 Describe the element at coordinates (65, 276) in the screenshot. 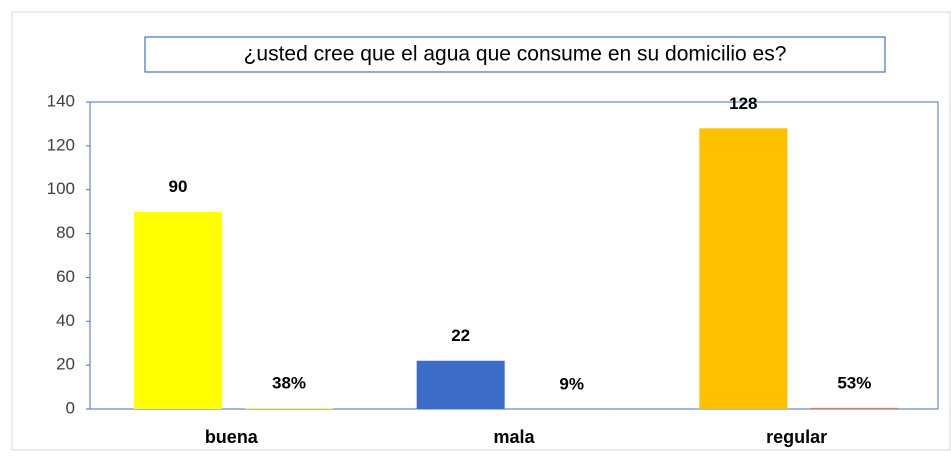

I see `y-tick-label: 60` at that location.